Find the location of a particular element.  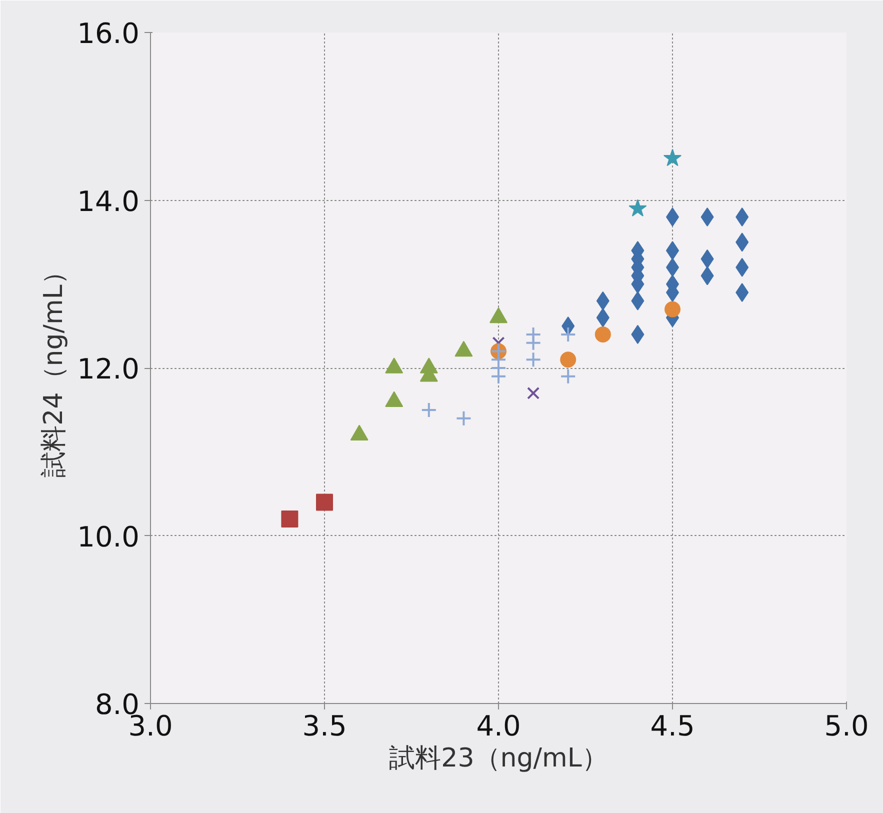

y-tick-label: 12.0 is located at coordinates (108, 369).